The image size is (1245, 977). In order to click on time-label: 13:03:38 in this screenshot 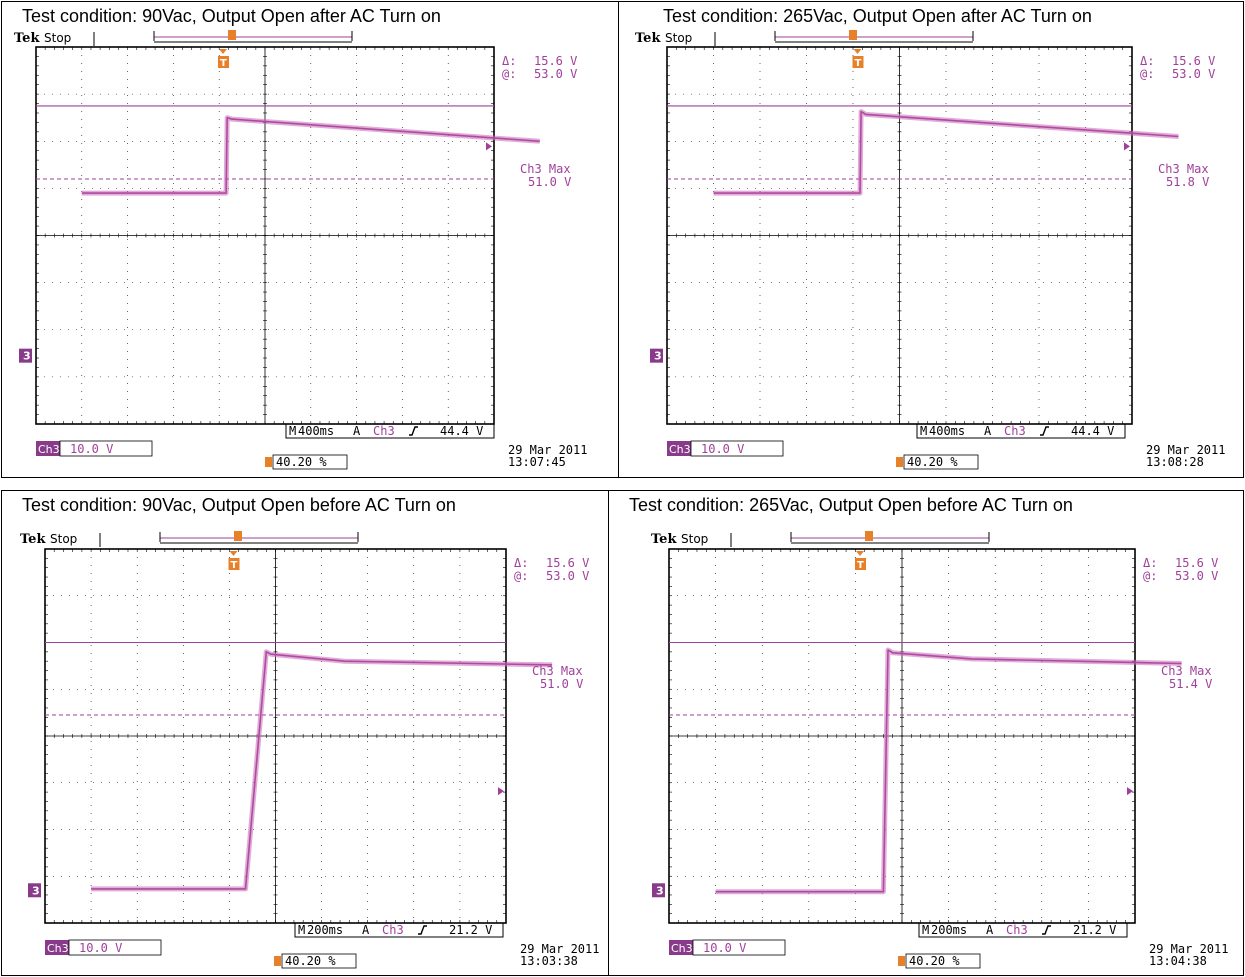, I will do `click(549, 961)`.